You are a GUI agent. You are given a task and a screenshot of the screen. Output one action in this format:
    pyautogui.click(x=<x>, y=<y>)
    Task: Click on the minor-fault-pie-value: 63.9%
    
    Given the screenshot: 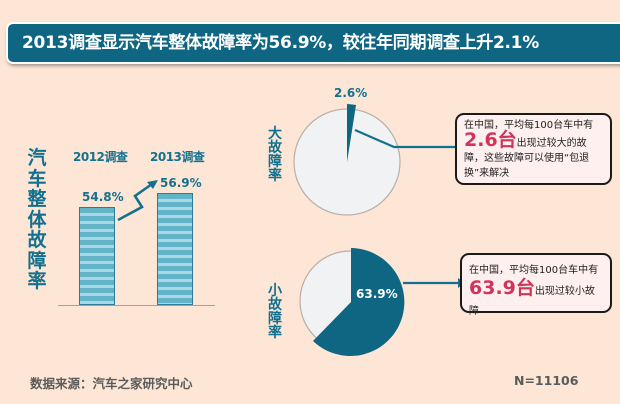 What is the action you would take?
    pyautogui.click(x=377, y=294)
    